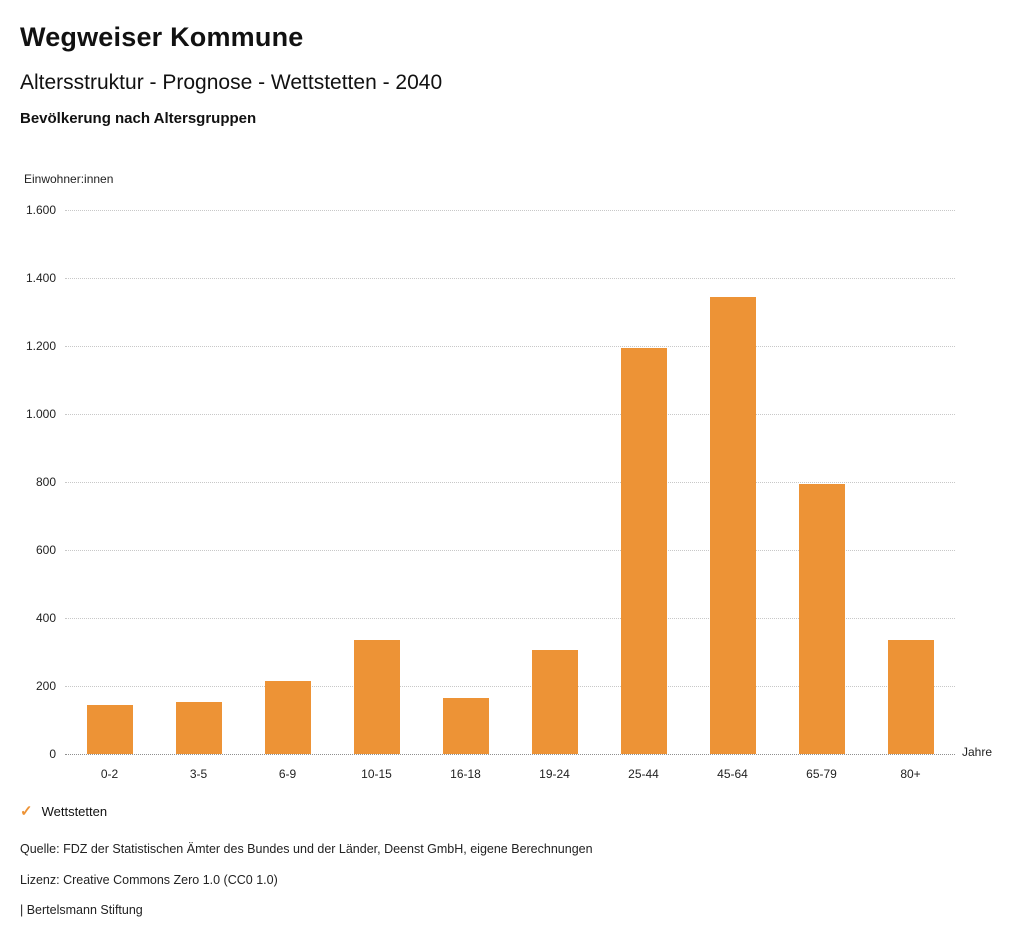  Describe the element at coordinates (510, 278) in the screenshot. I see `gridline-1.400` at that location.